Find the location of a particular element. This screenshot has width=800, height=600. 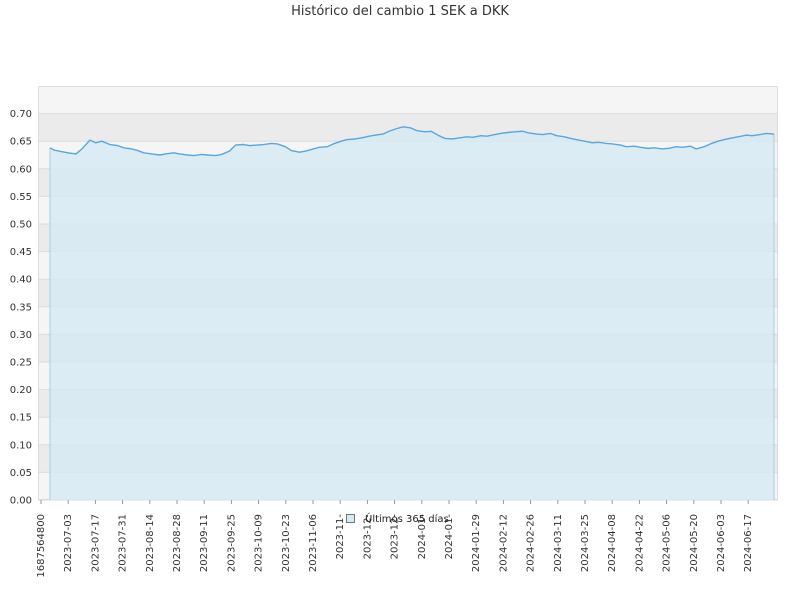

y-tick-label: 0.35 is located at coordinates (21, 307).